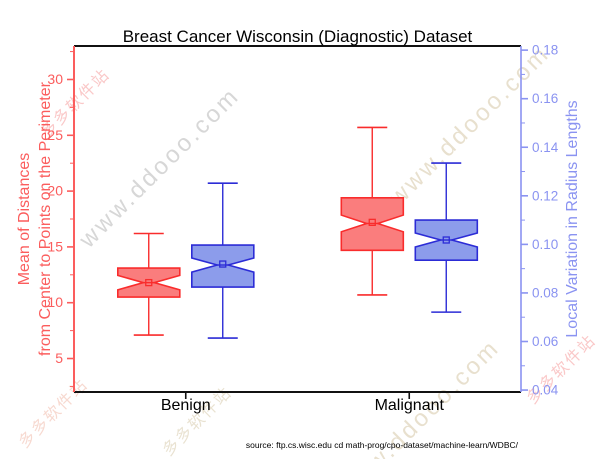 Image resolution: width=600 pixels, height=459 pixels. What do you see at coordinates (545, 195) in the screenshot?
I see `right-axis-tick-label: 0.12` at bounding box center [545, 195].